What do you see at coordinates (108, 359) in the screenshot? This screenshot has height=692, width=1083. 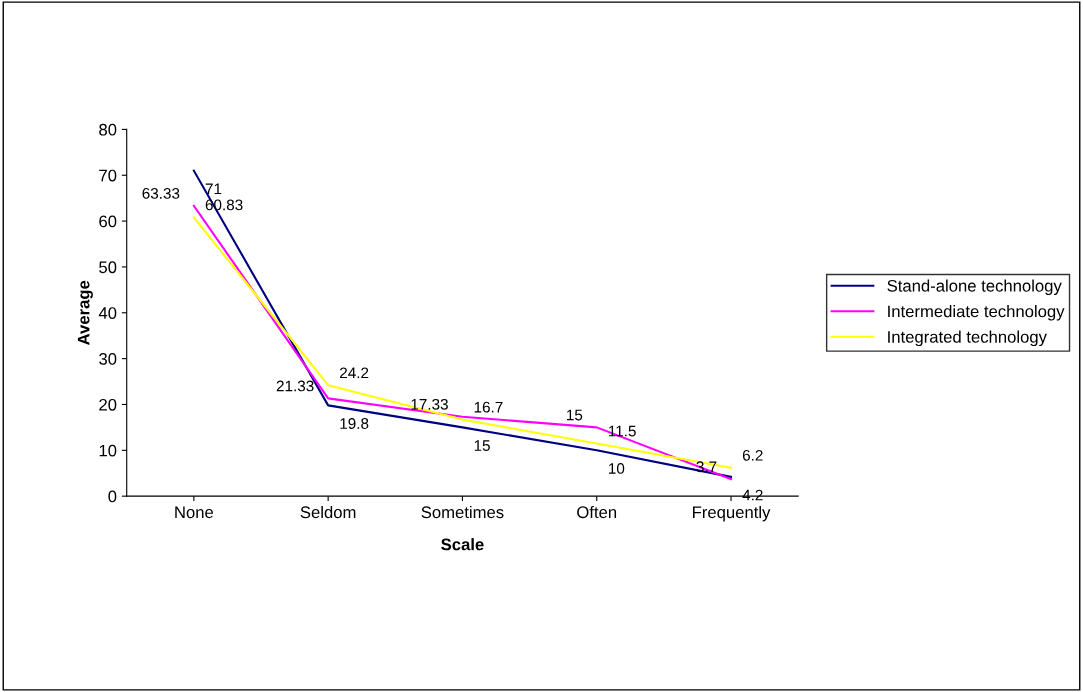 I see `y-tick-label: 30` at bounding box center [108, 359].